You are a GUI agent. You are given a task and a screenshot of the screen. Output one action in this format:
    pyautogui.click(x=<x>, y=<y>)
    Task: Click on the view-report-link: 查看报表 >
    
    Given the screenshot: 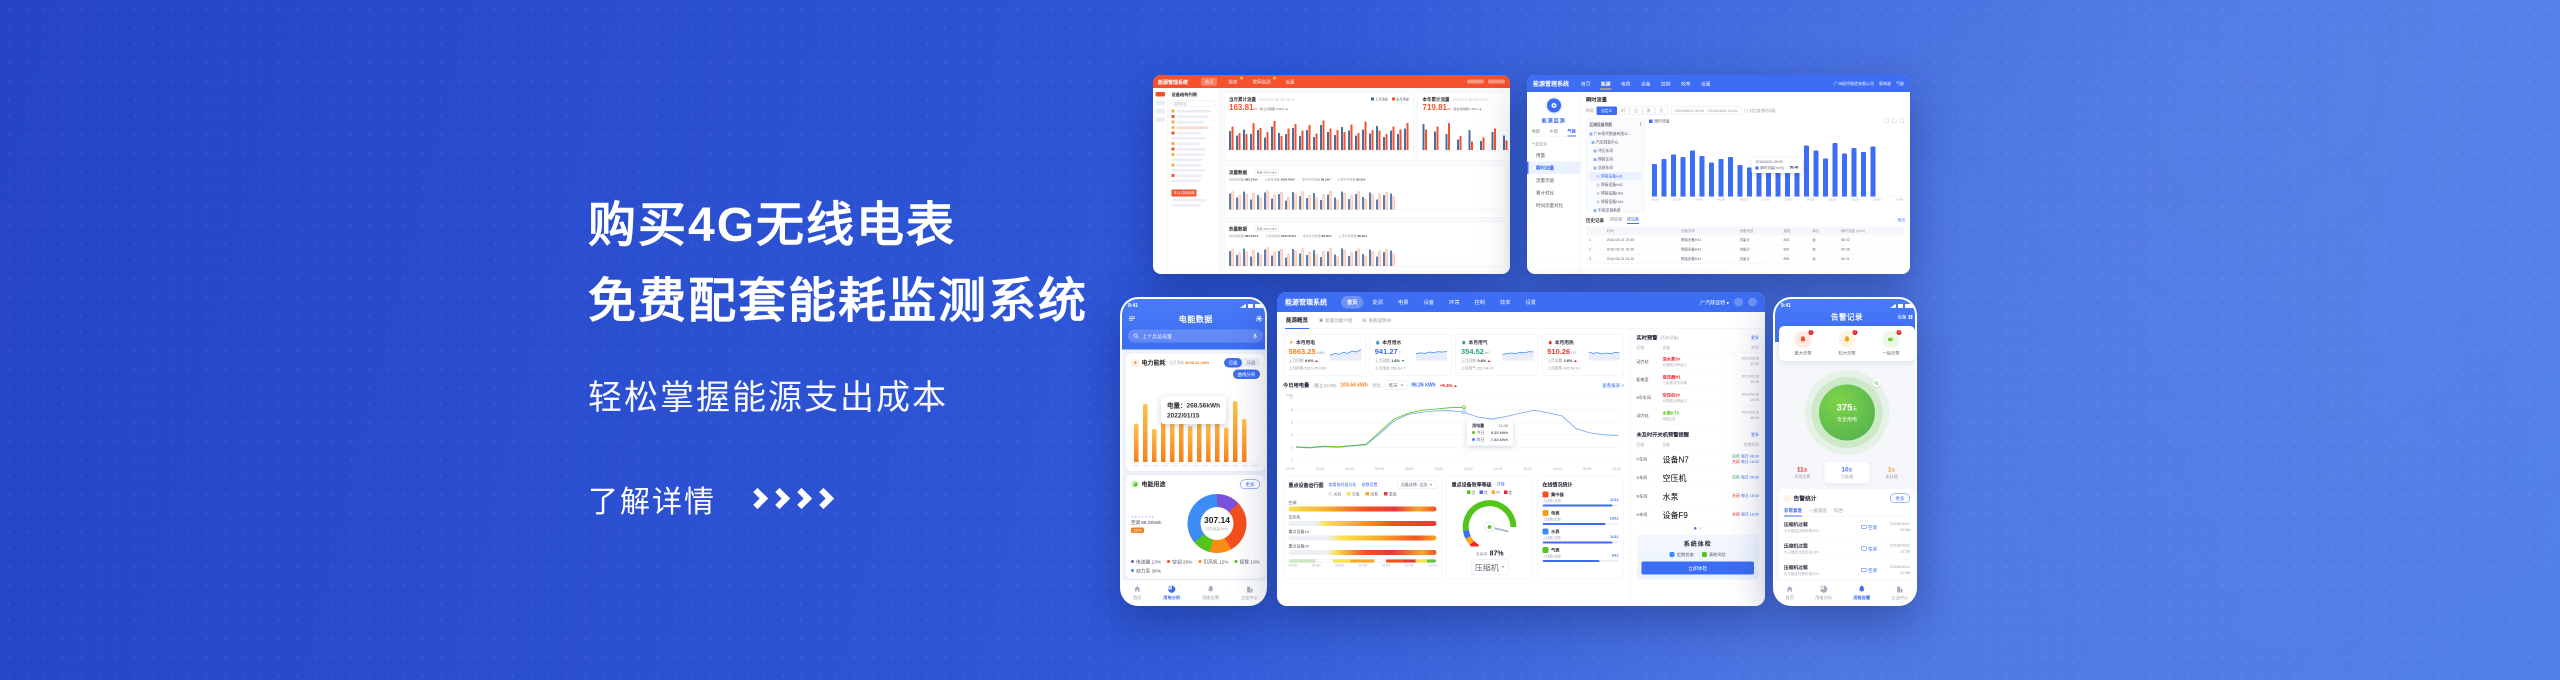 What is the action you would take?
    pyautogui.click(x=1613, y=385)
    